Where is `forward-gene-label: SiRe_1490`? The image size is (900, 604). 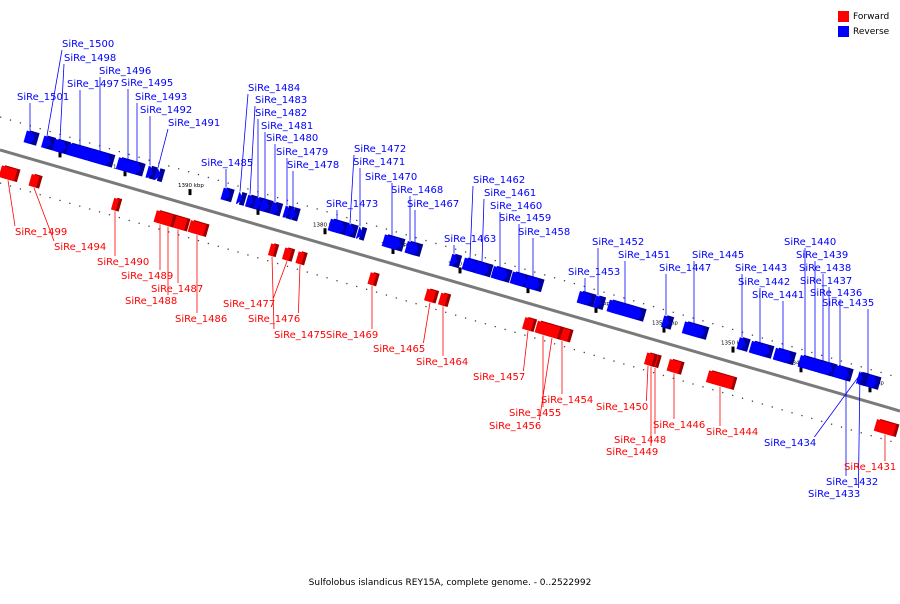 forward-gene-label: SiRe_1490 is located at coordinates (123, 262).